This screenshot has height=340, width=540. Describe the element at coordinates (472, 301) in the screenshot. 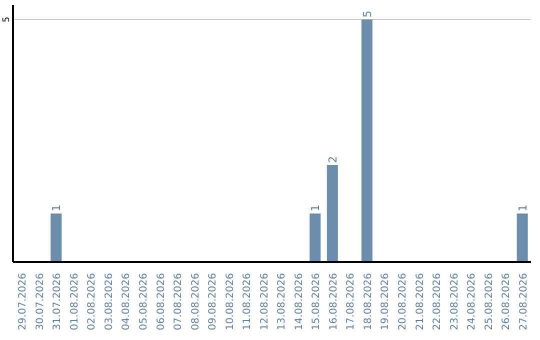

I see `x-tick-label: 24.08.2026` at that location.